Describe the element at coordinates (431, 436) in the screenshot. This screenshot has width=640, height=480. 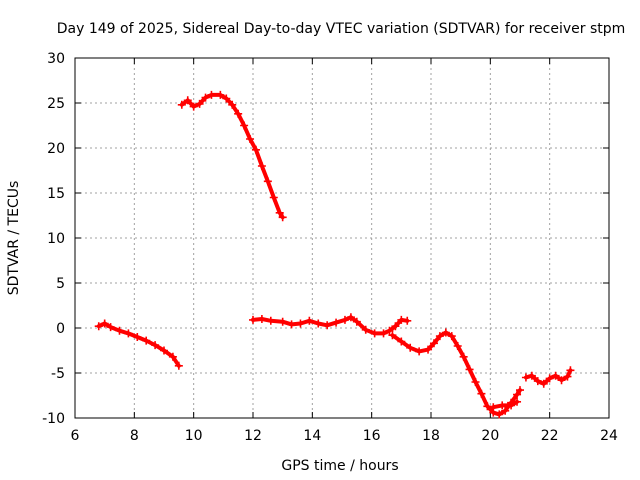
I see `x-tick-label: 18` at that location.